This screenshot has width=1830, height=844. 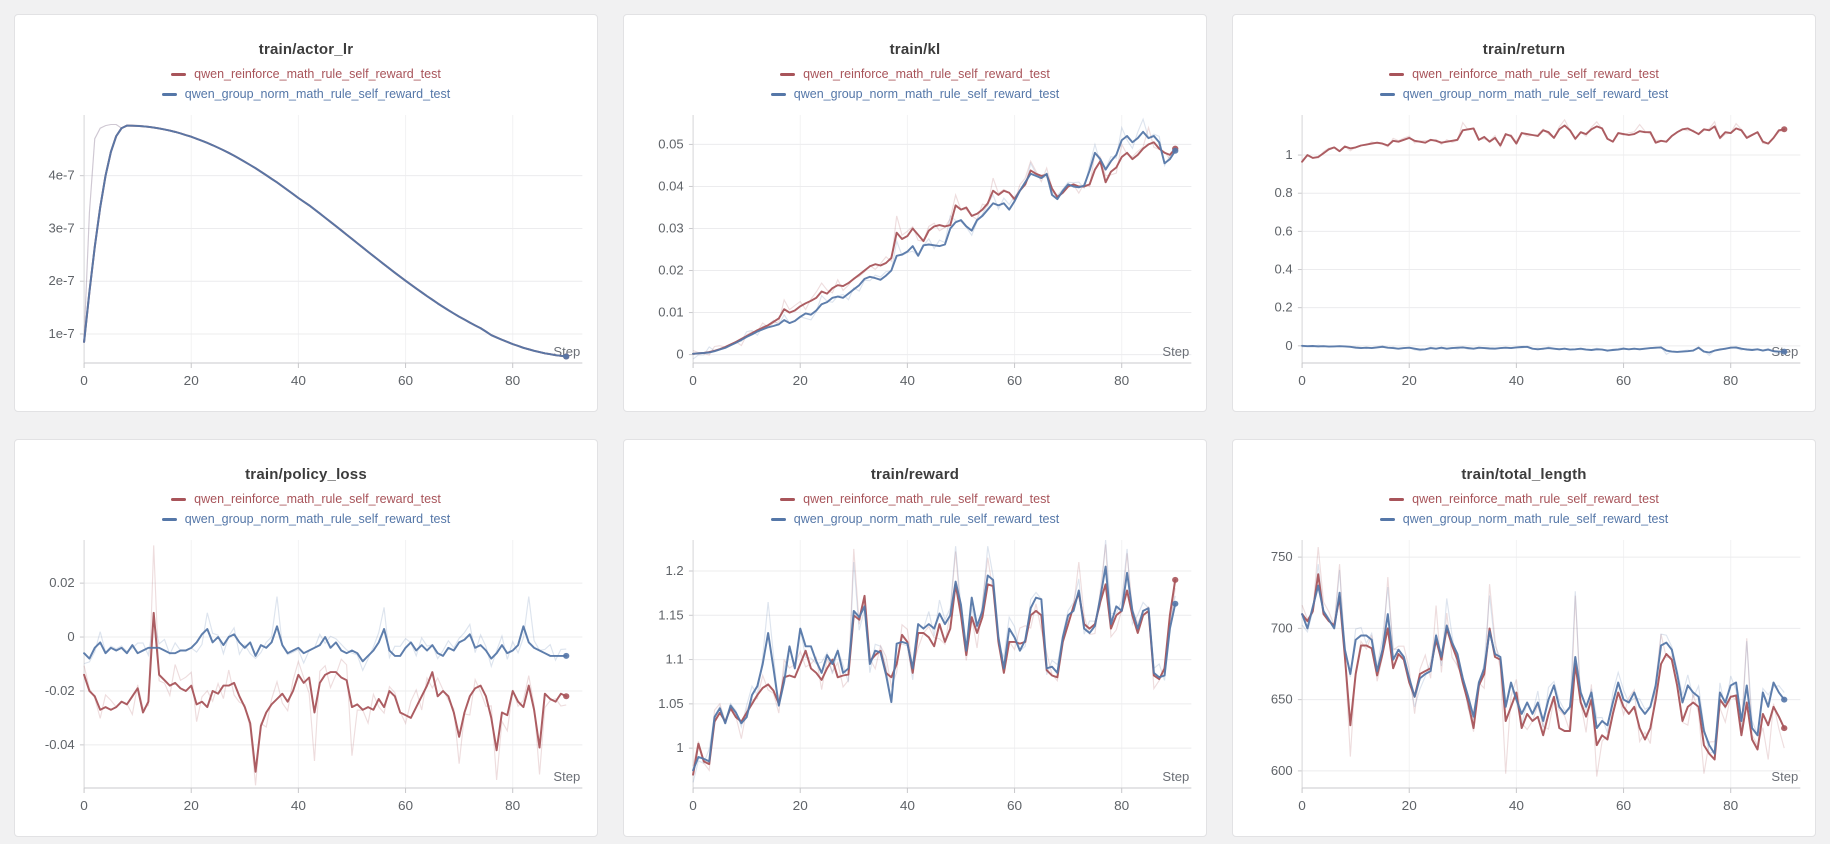 What do you see at coordinates (1282, 699) in the screenshot?
I see `svg-text: 650` at bounding box center [1282, 699].